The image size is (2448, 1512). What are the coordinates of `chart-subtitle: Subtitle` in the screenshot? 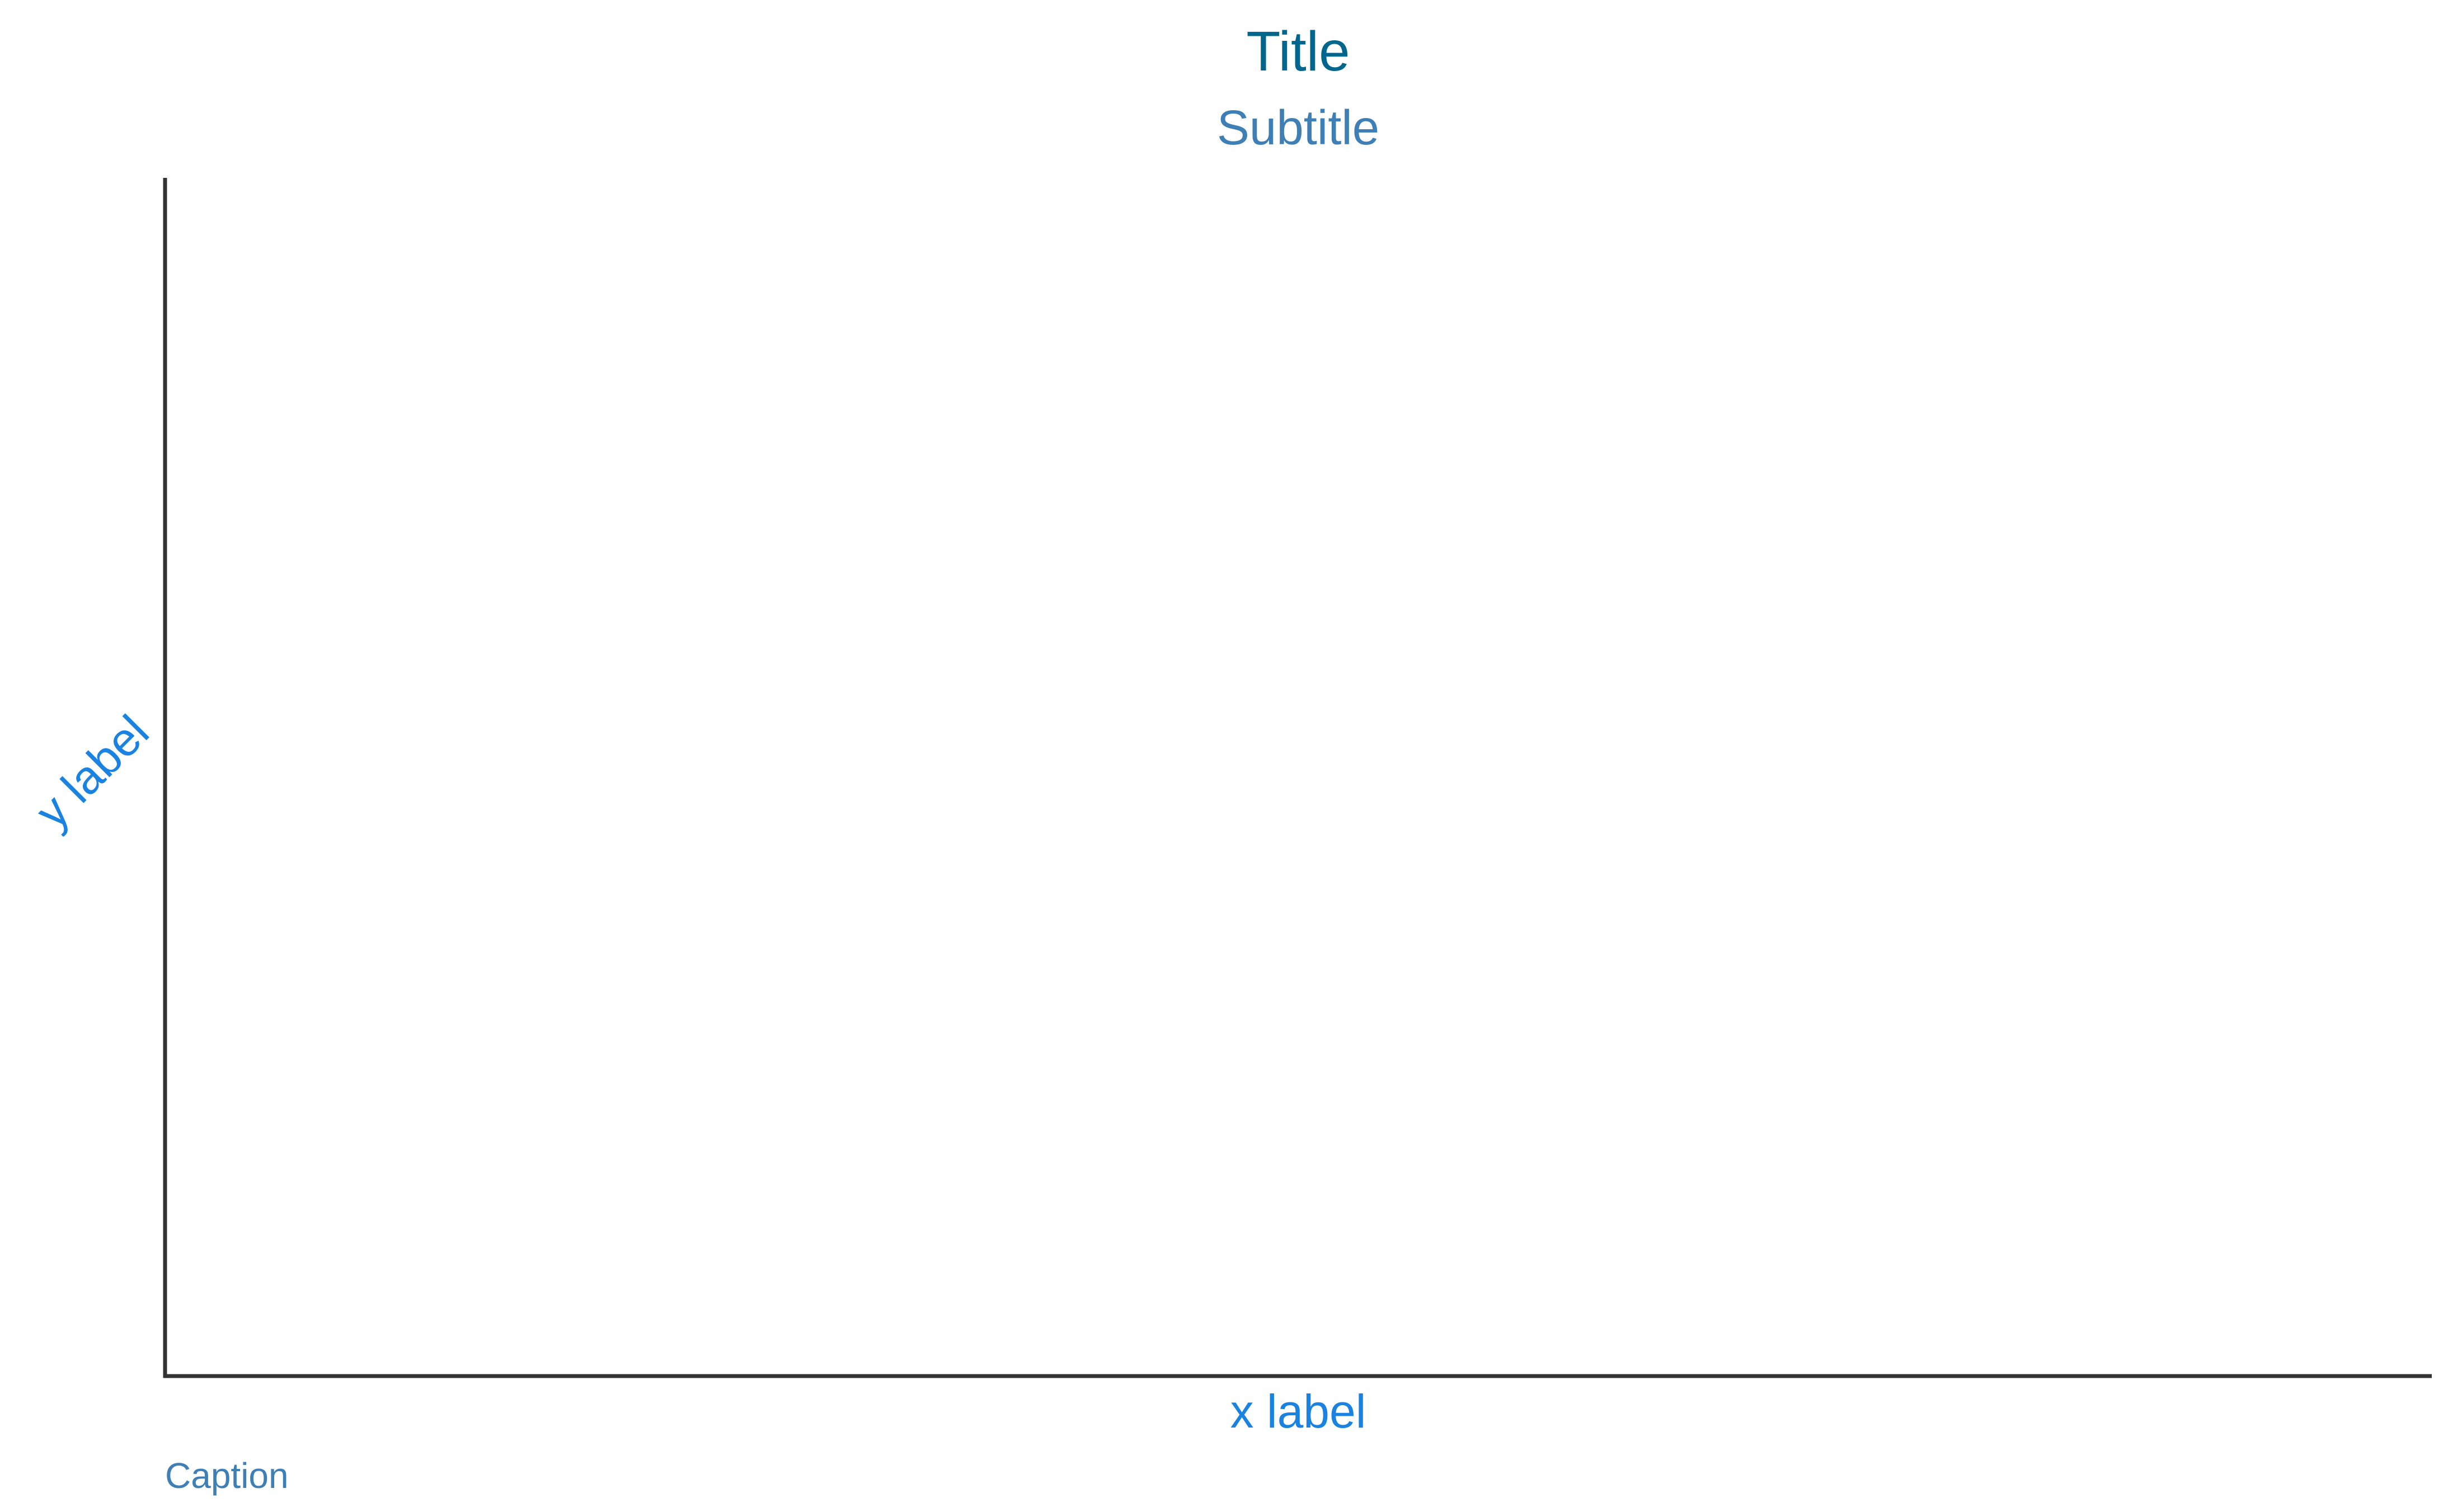 It's located at (1298, 128).